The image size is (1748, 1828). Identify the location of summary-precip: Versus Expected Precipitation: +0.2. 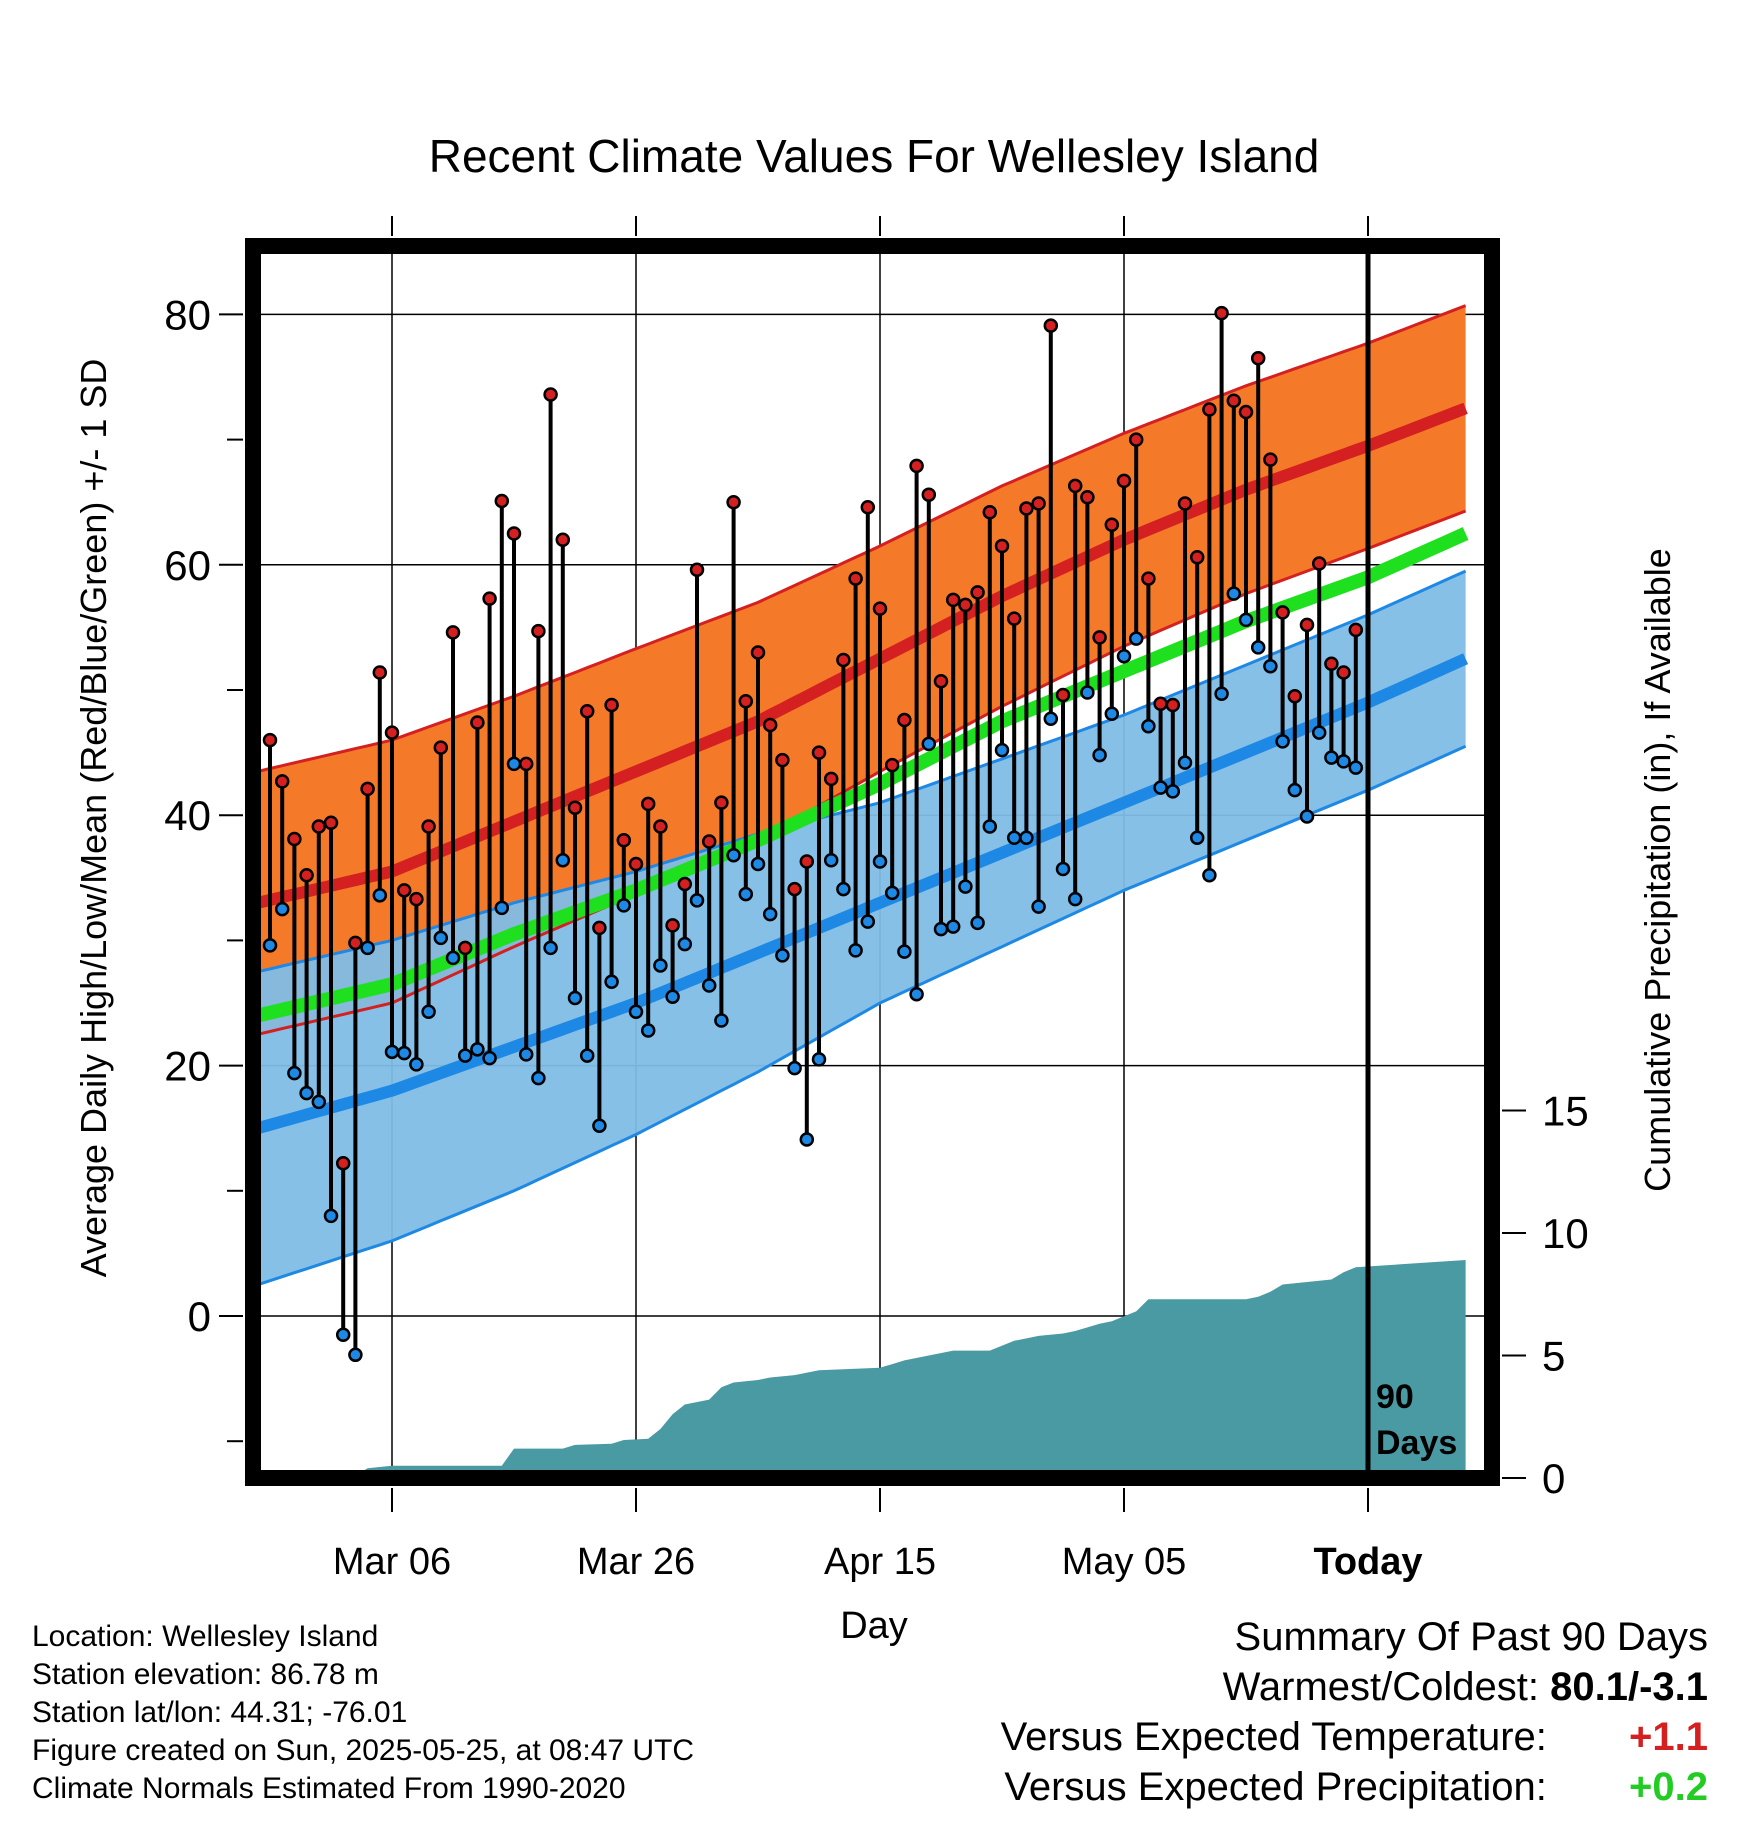
(1354, 1787).